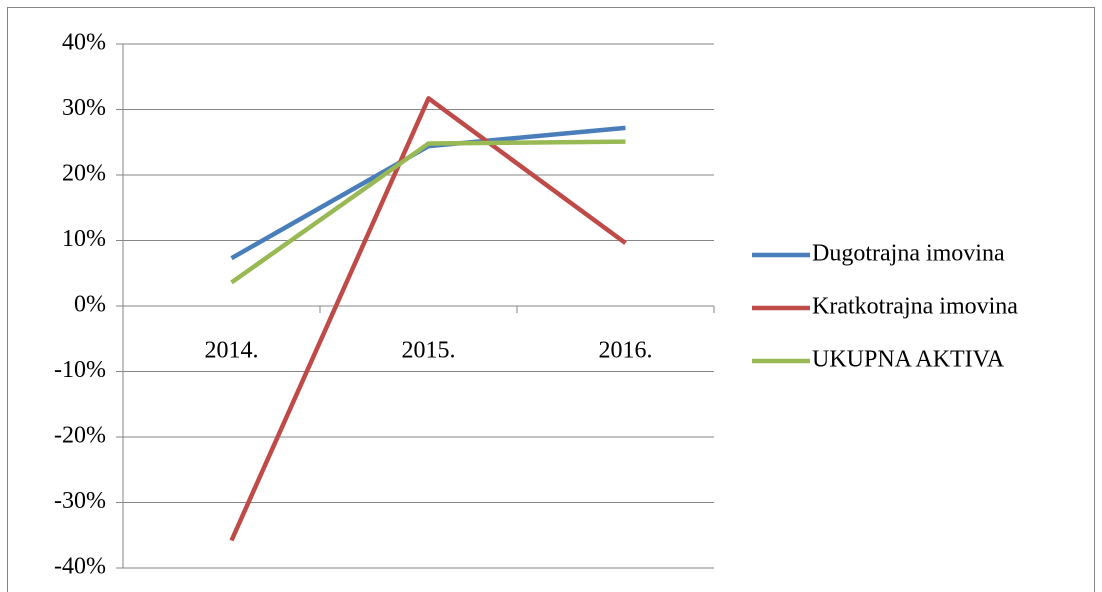 The image size is (1102, 592). Describe the element at coordinates (84, 174) in the screenshot. I see `y-tick-label: 20%` at that location.